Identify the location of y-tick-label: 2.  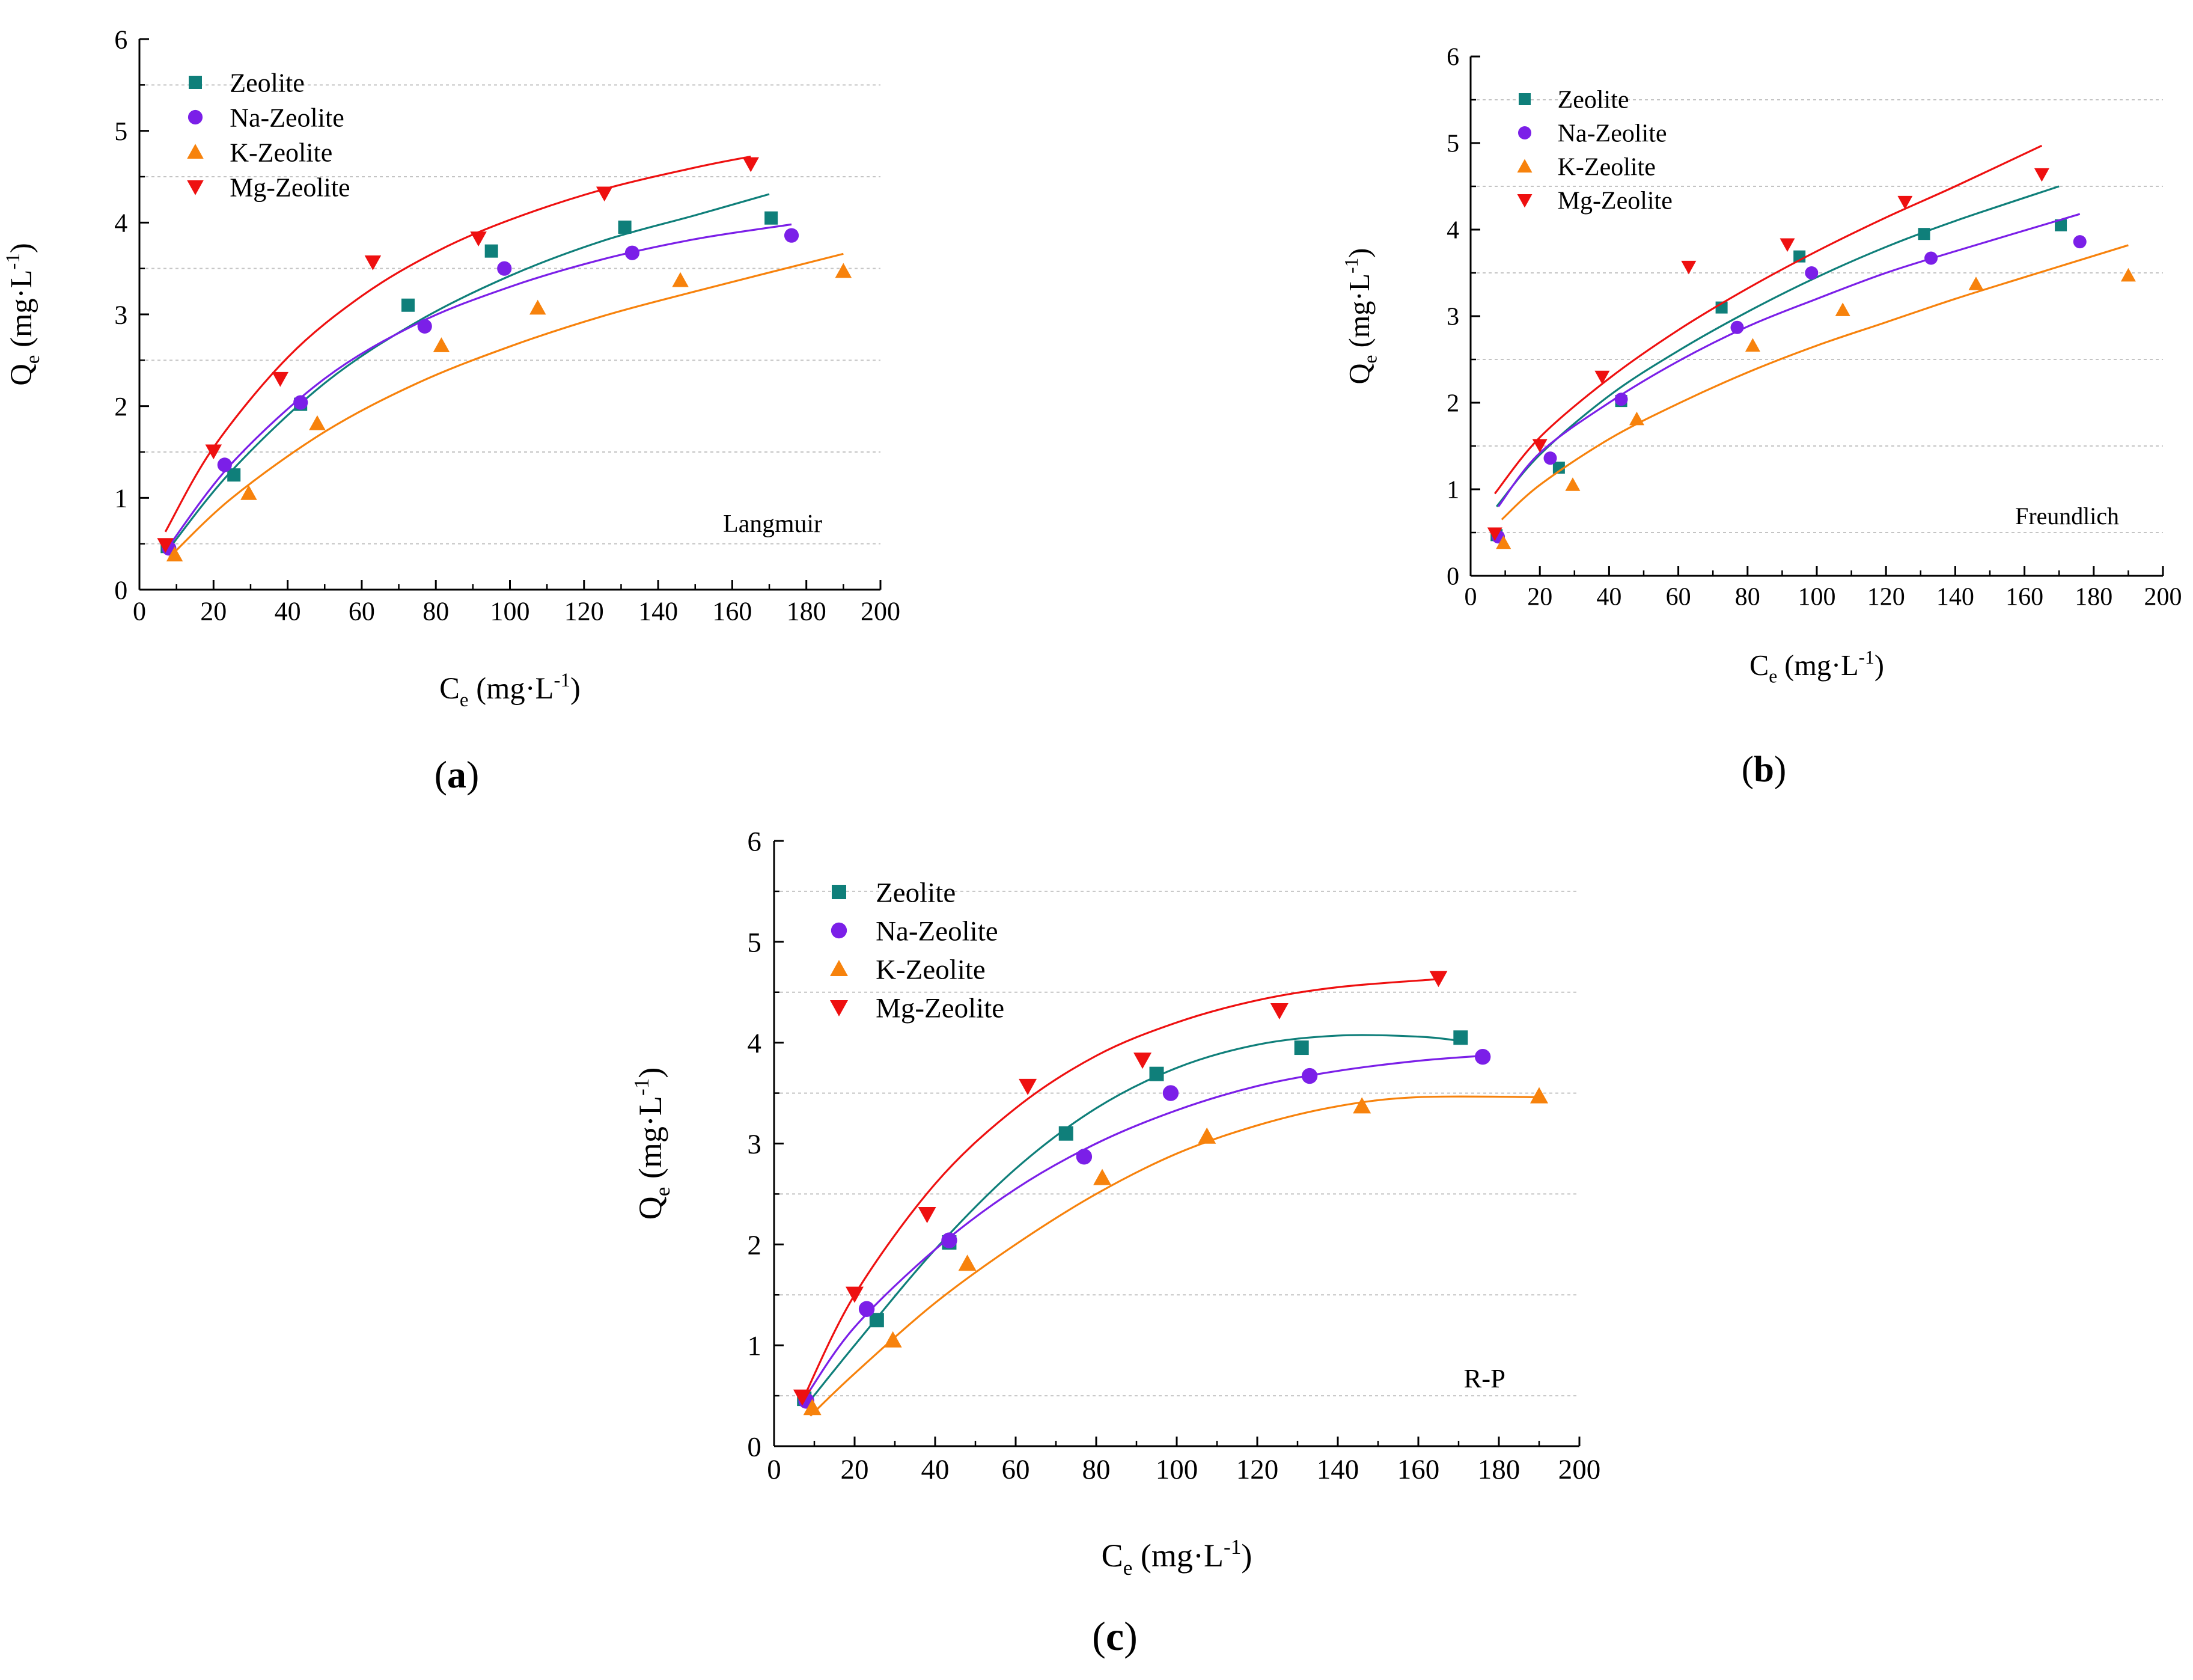
(1453, 404).